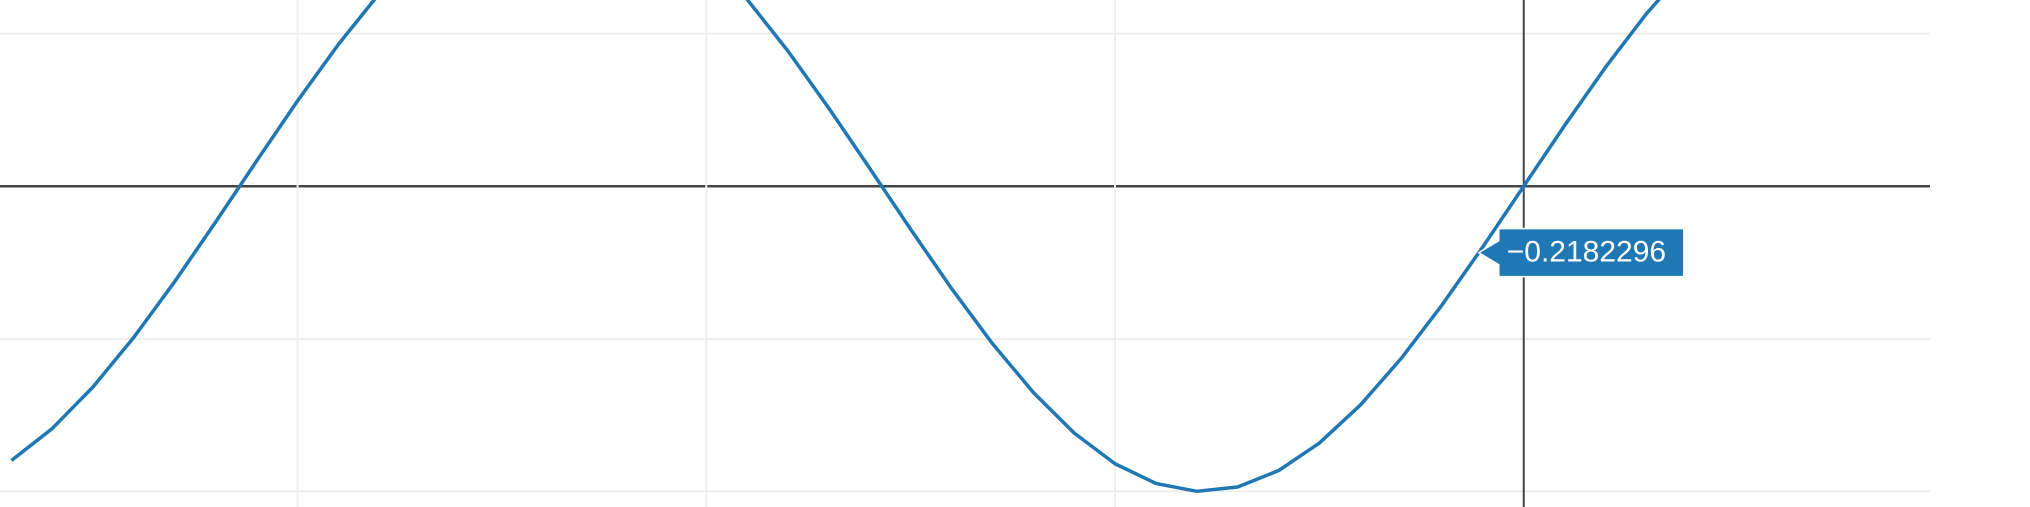 The width and height of the screenshot is (2030, 507). Describe the element at coordinates (1586, 252) in the screenshot. I see `hover-text: −0.2182296` at that location.